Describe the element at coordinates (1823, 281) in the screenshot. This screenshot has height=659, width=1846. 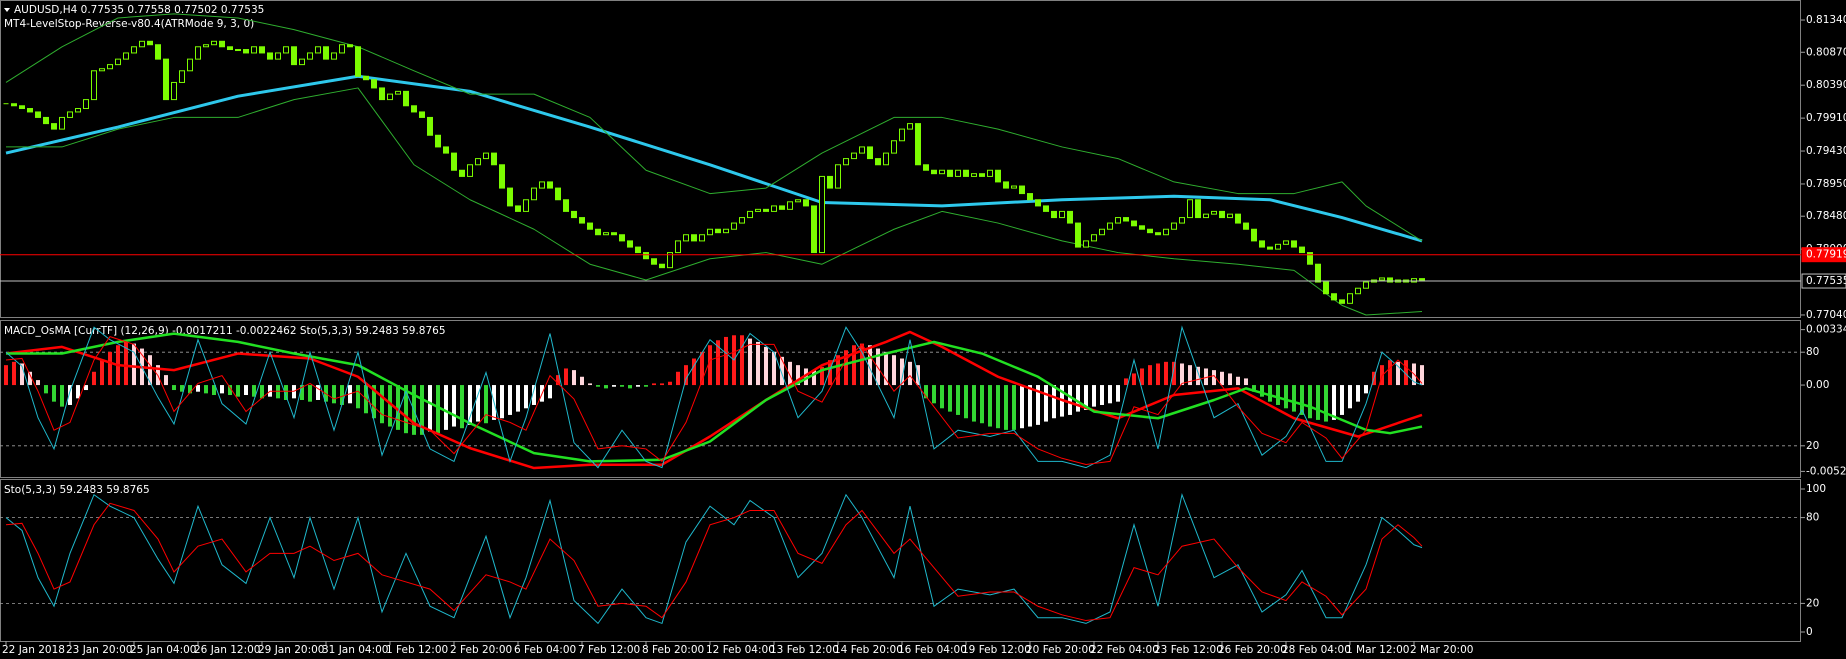
I see `price-tag` at that location.